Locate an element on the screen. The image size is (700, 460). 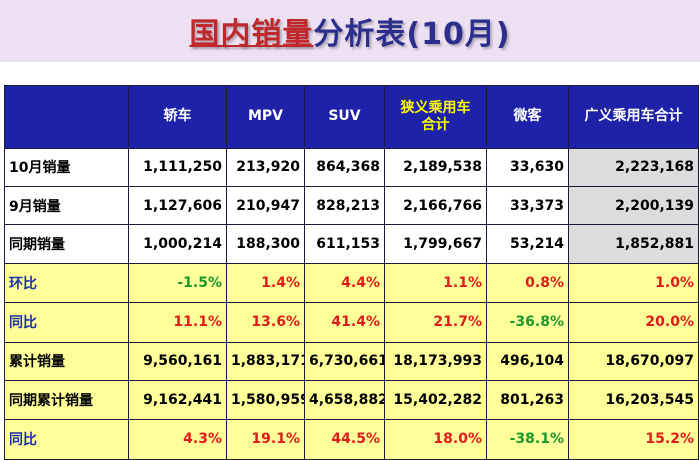
table-cell: 213,920 is located at coordinates (265, 167).